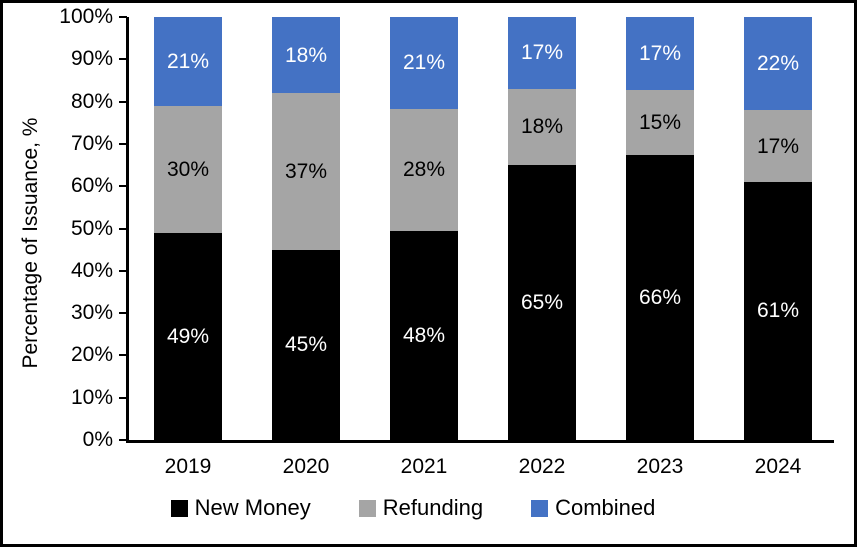  I want to click on bar-data-label: 45%, so click(306, 345).